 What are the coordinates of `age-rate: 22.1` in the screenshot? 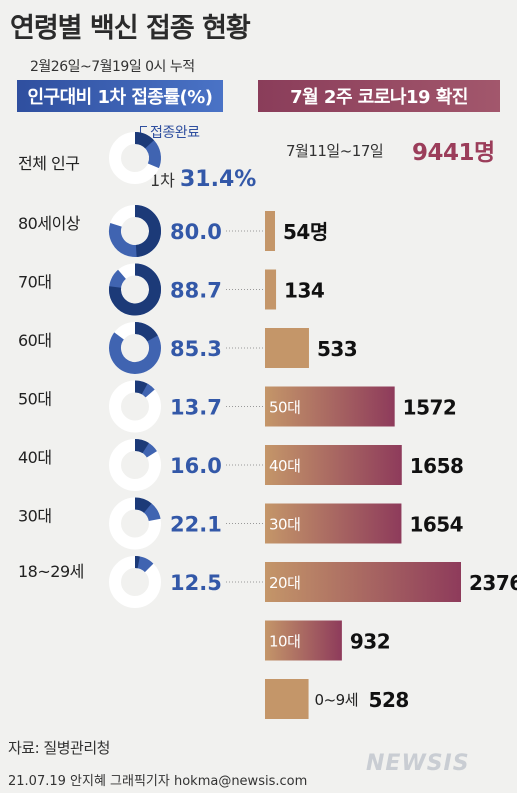 It's located at (196, 525).